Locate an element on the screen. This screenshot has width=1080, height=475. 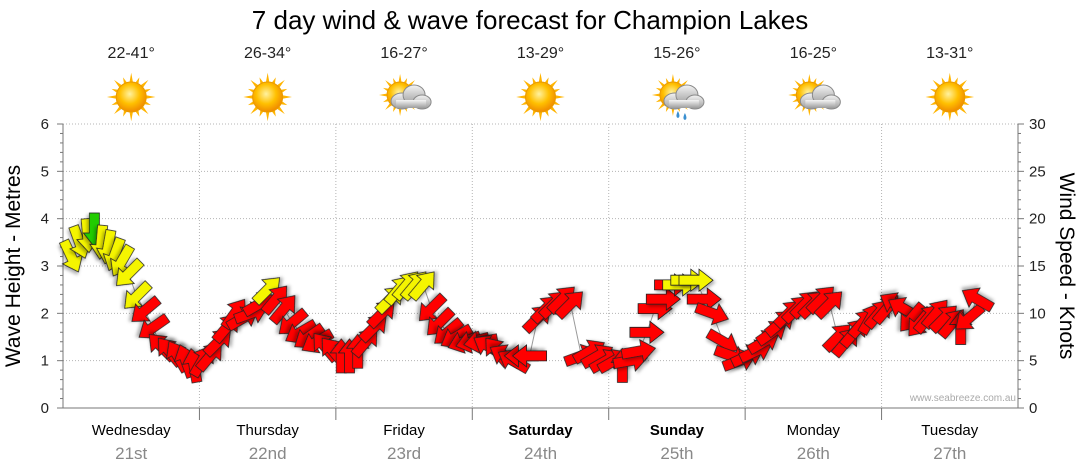
day-summary-sunday: 15-26° is located at coordinates (678, 82).